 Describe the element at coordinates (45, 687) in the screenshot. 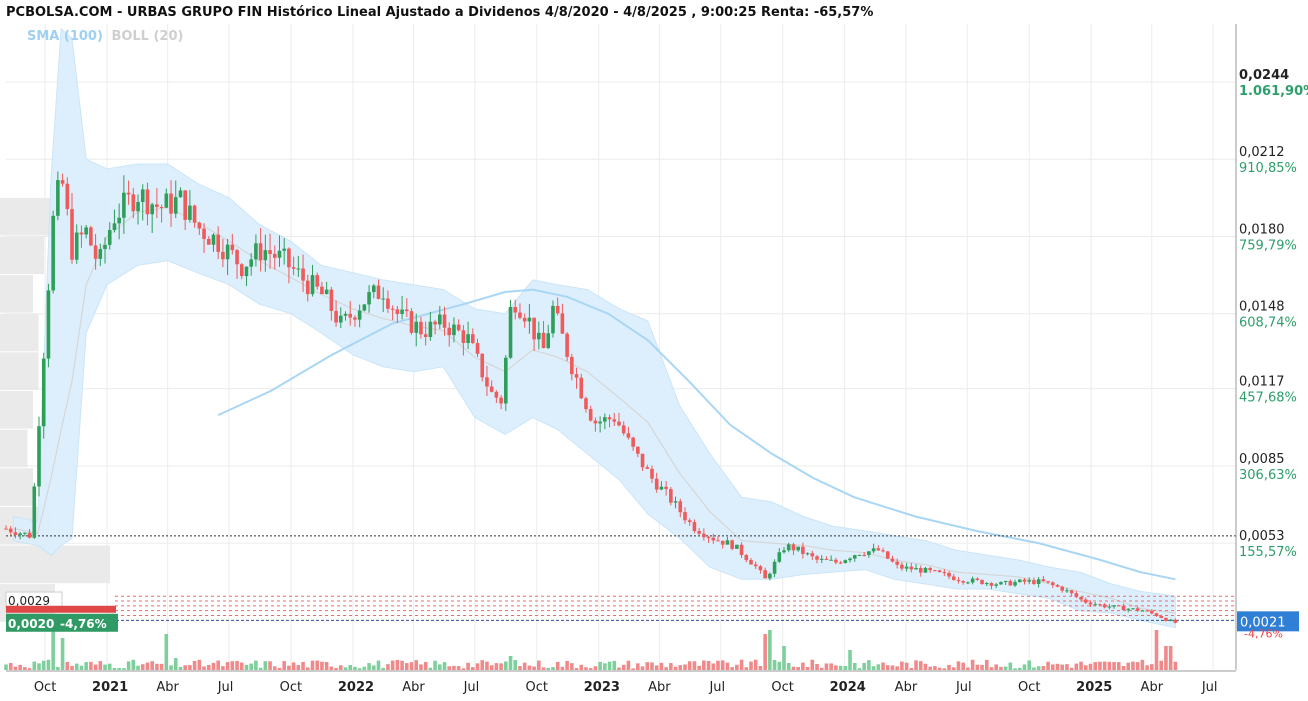

I see `x-tick-label: Oct` at that location.